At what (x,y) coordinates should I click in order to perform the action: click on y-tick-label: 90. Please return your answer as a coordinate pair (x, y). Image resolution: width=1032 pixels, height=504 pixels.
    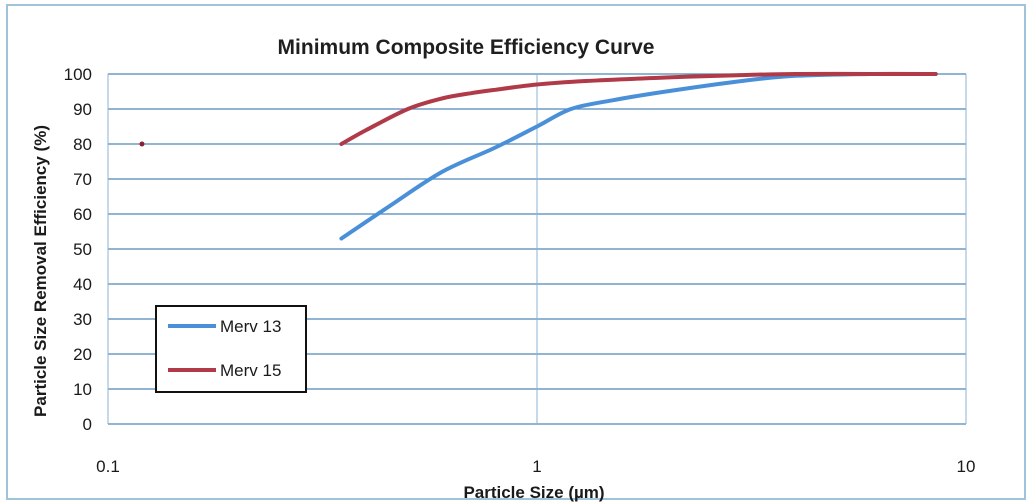
    Looking at the image, I should click on (82, 109).